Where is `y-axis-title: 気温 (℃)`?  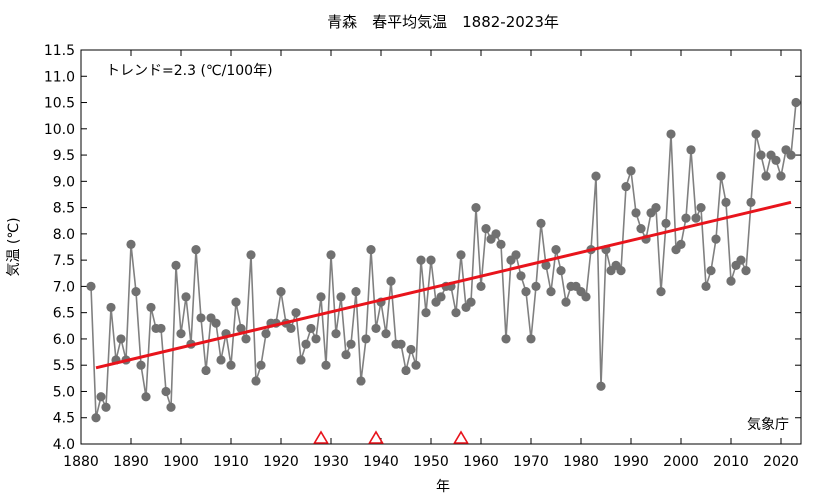
y-axis-title: 気温 (℃) is located at coordinates (14, 246).